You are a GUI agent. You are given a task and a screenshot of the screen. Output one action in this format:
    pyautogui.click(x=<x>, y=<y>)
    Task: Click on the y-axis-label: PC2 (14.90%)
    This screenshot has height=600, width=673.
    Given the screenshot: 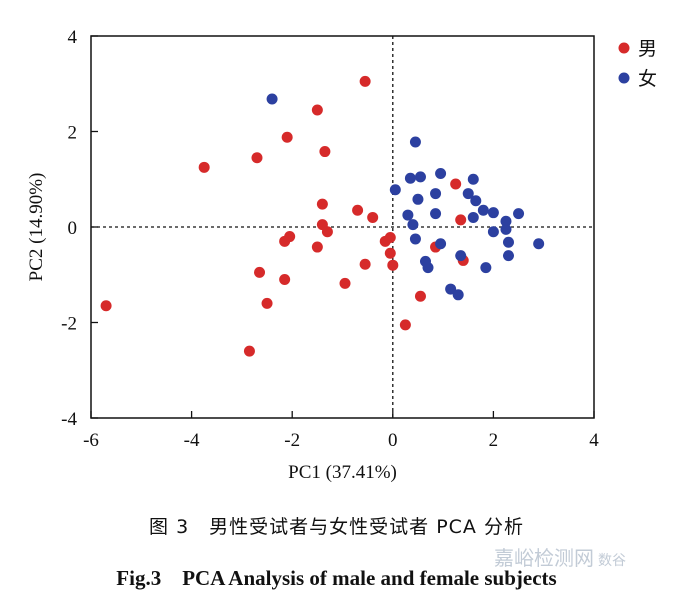 What is the action you would take?
    pyautogui.click(x=36, y=227)
    